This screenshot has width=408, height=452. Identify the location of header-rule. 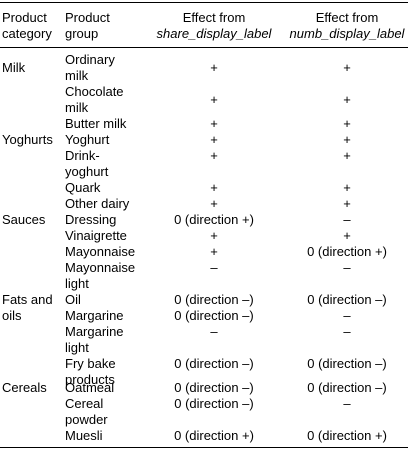
(204, 47).